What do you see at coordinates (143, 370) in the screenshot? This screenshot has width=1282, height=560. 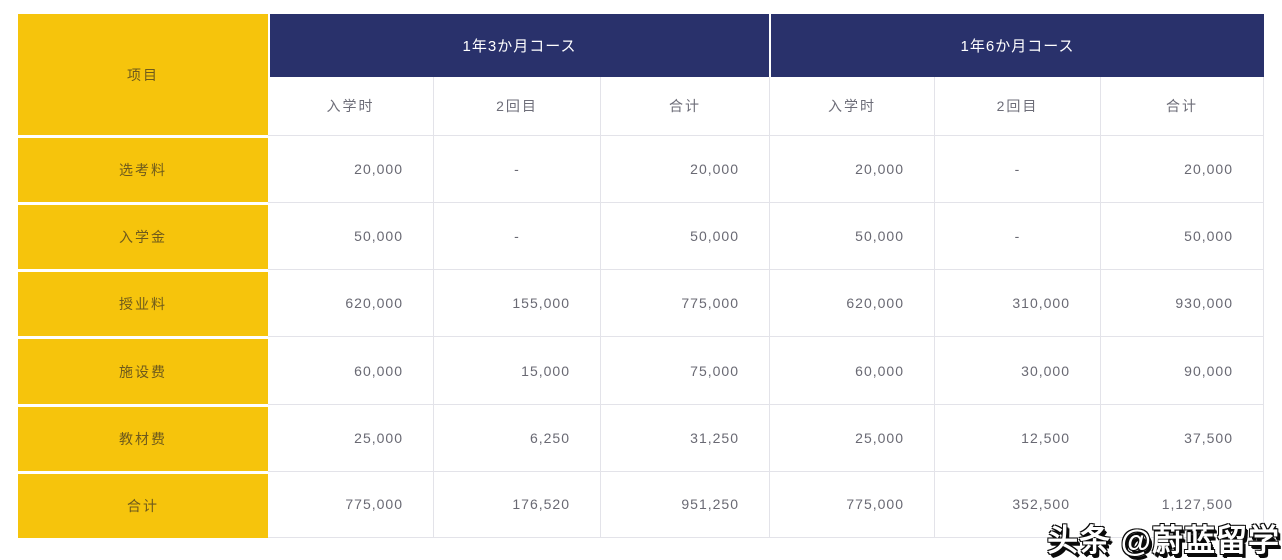 I see `row-label-facility-fee: 施设费` at bounding box center [143, 370].